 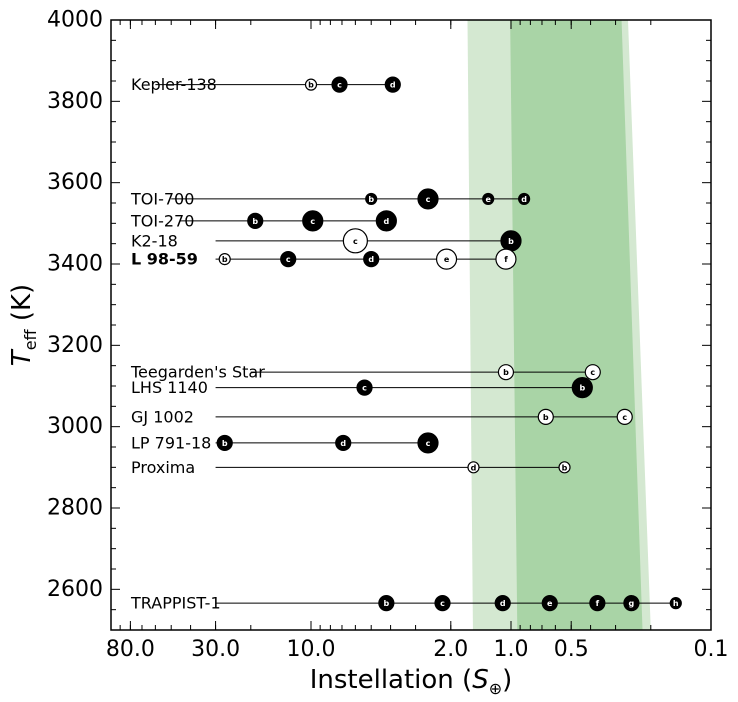 What do you see at coordinates (23, 325) in the screenshot?
I see `y-axis-title: Teff (K)` at bounding box center [23, 325].